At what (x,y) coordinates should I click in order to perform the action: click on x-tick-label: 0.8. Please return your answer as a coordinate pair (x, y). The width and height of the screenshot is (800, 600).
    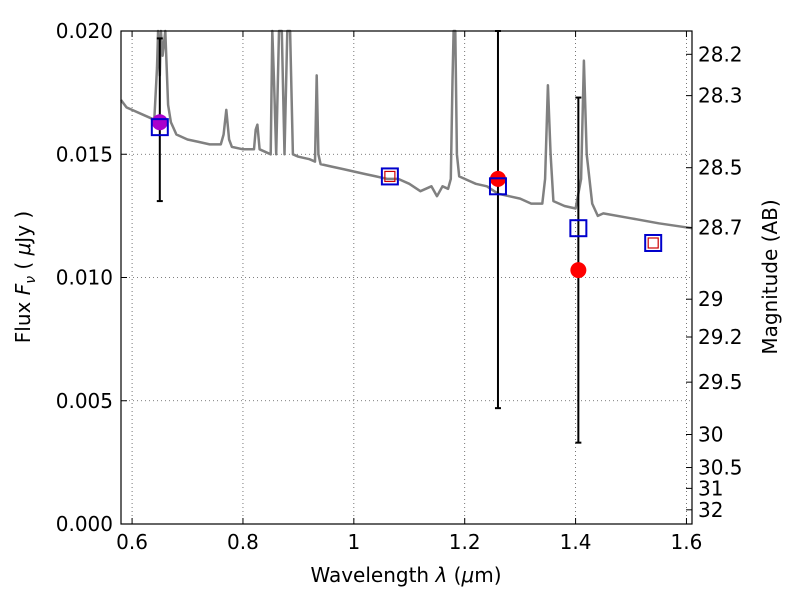
    Looking at the image, I should click on (243, 542).